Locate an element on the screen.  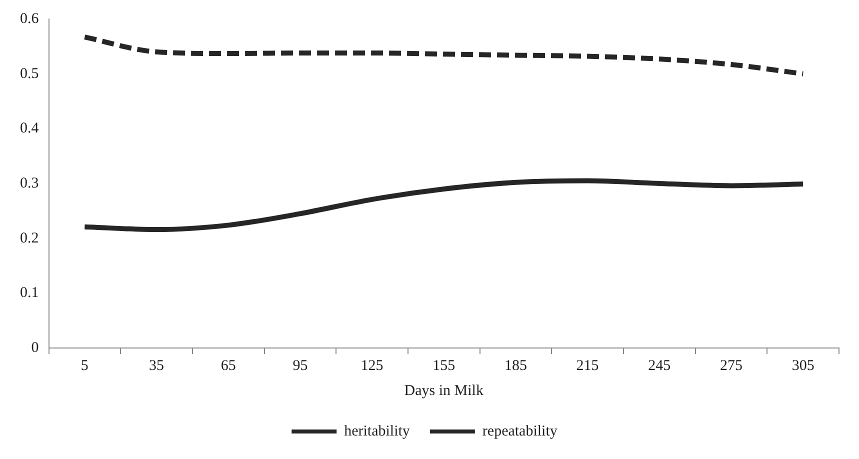
x-tick-label: 125 is located at coordinates (372, 366).